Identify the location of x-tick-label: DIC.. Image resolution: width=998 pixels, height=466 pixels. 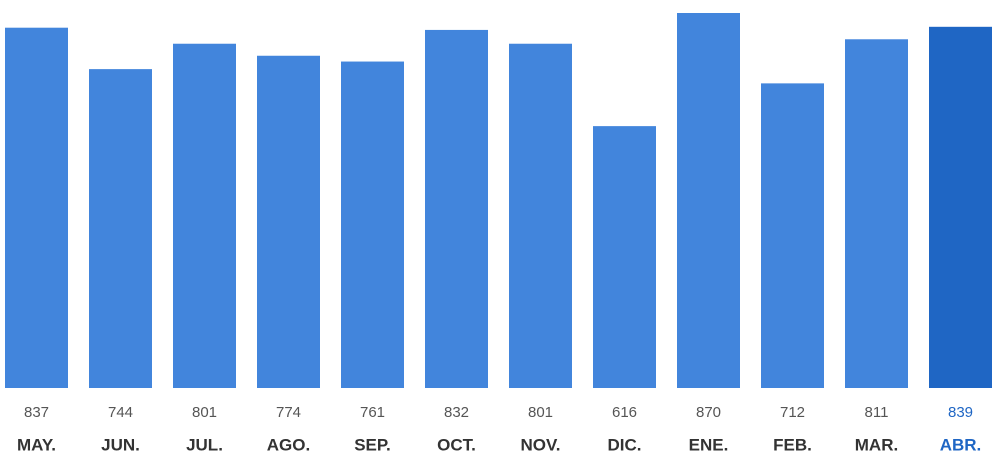
(625, 444).